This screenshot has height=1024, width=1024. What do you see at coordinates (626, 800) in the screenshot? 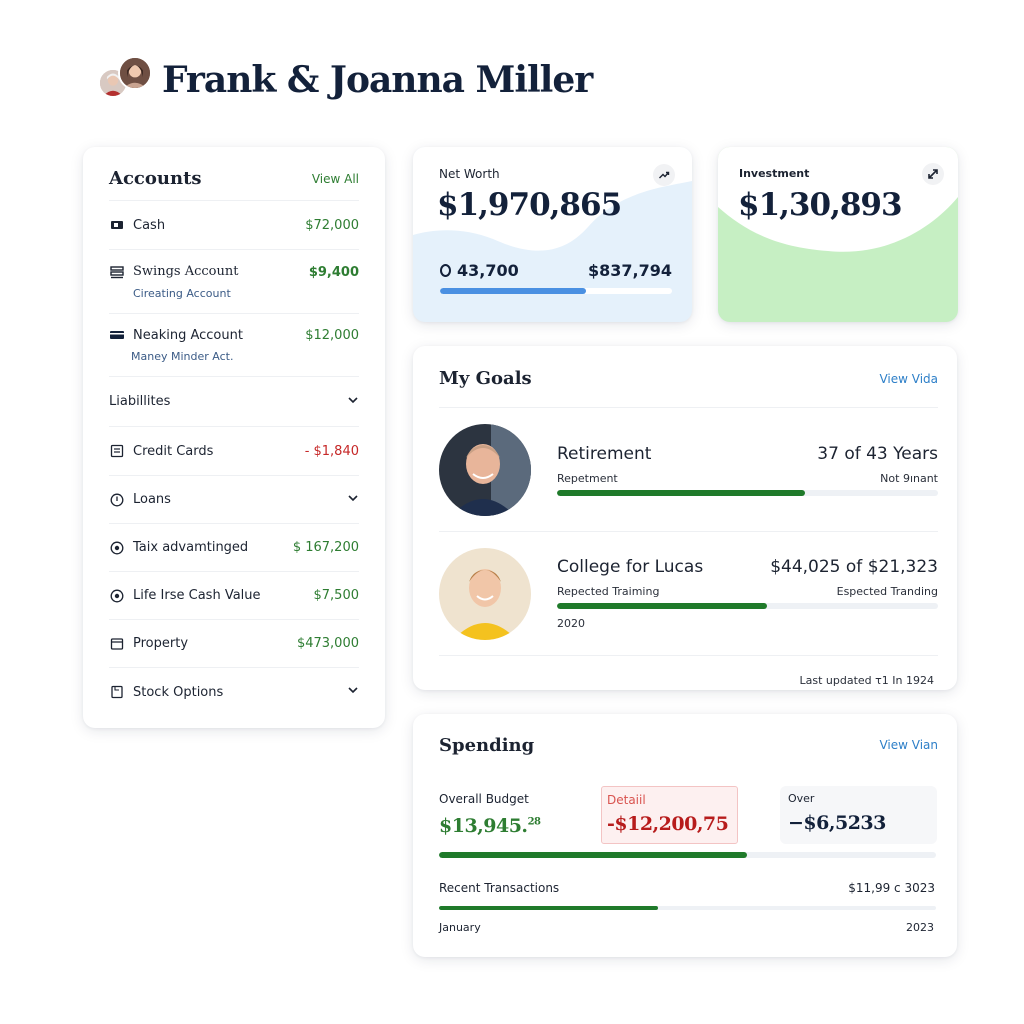
I see `detail-label: Detaiil` at bounding box center [626, 800].